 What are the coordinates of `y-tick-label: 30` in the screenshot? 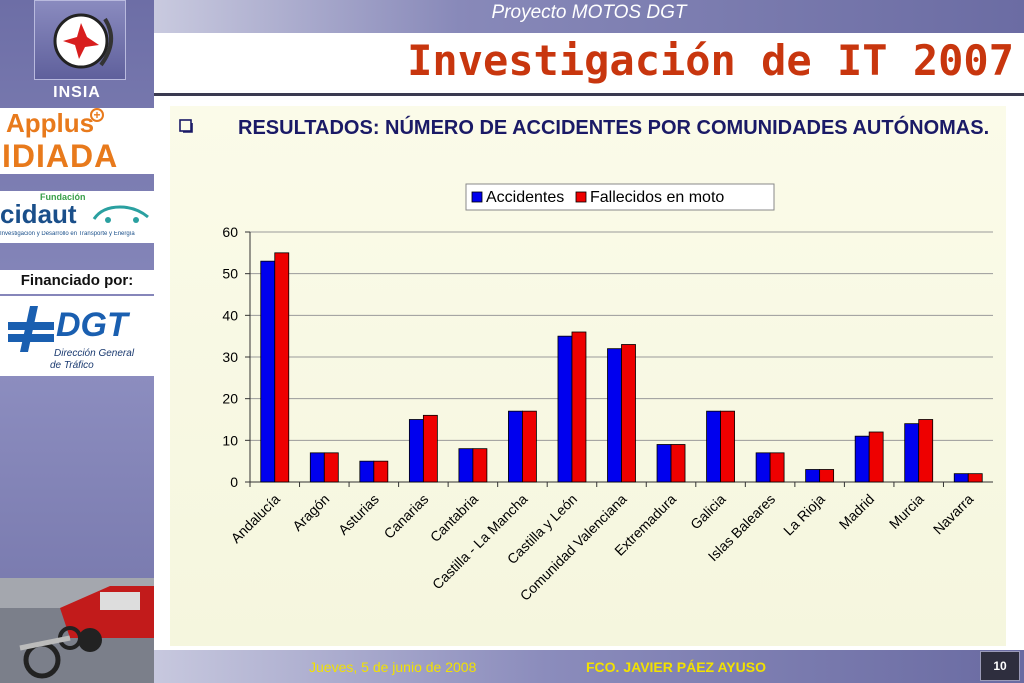 It's located at (230, 357).